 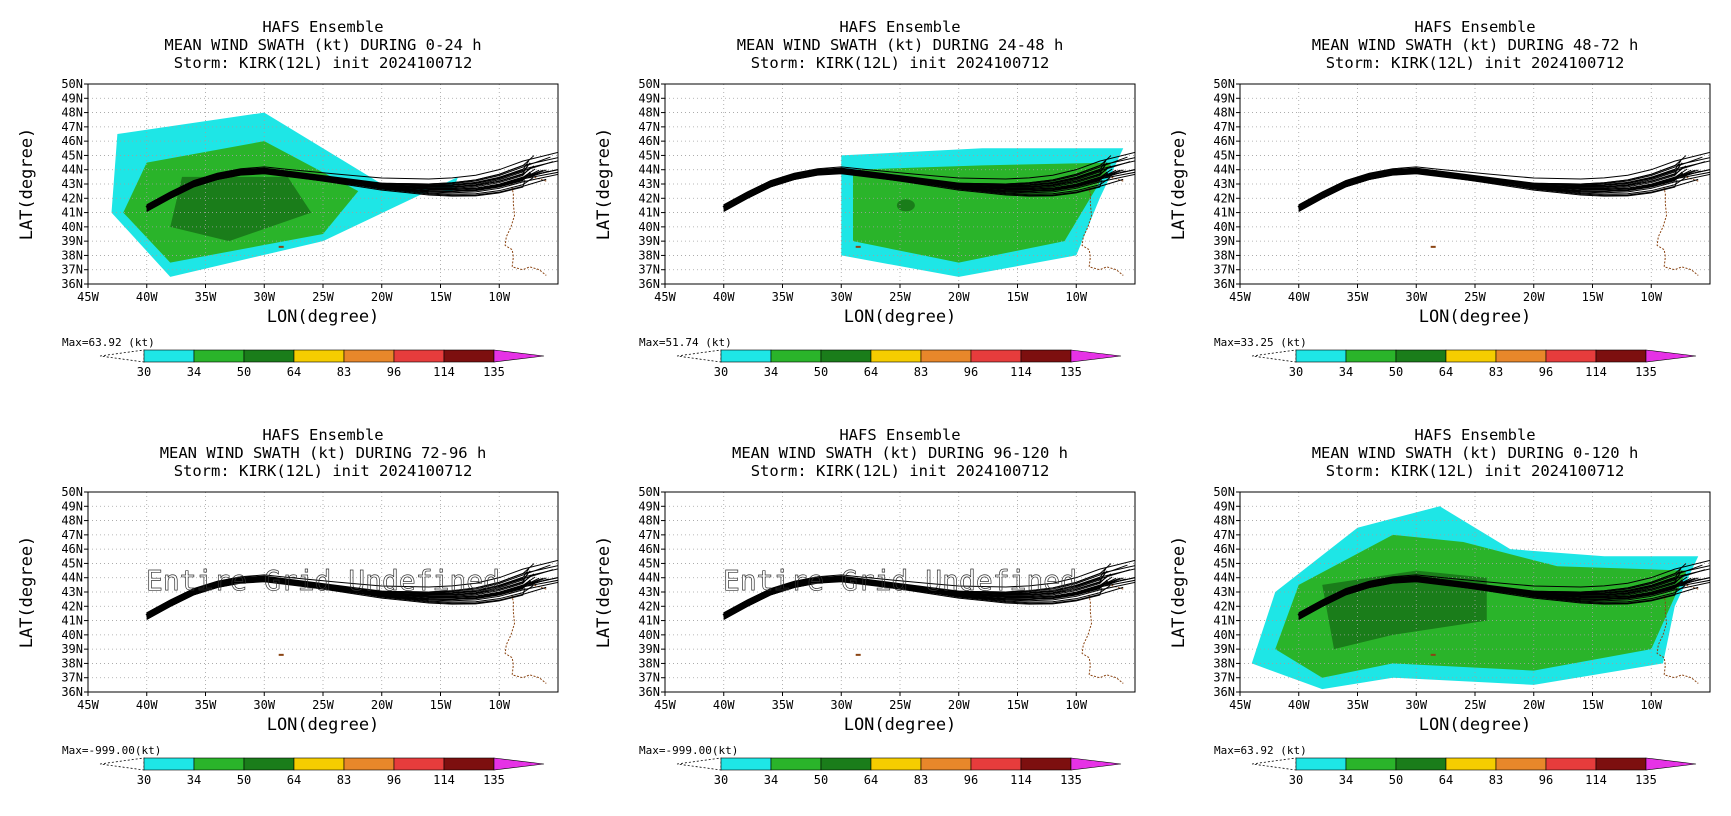 What do you see at coordinates (1021, 372) in the screenshot?
I see `colorbar-label: 114` at bounding box center [1021, 372].